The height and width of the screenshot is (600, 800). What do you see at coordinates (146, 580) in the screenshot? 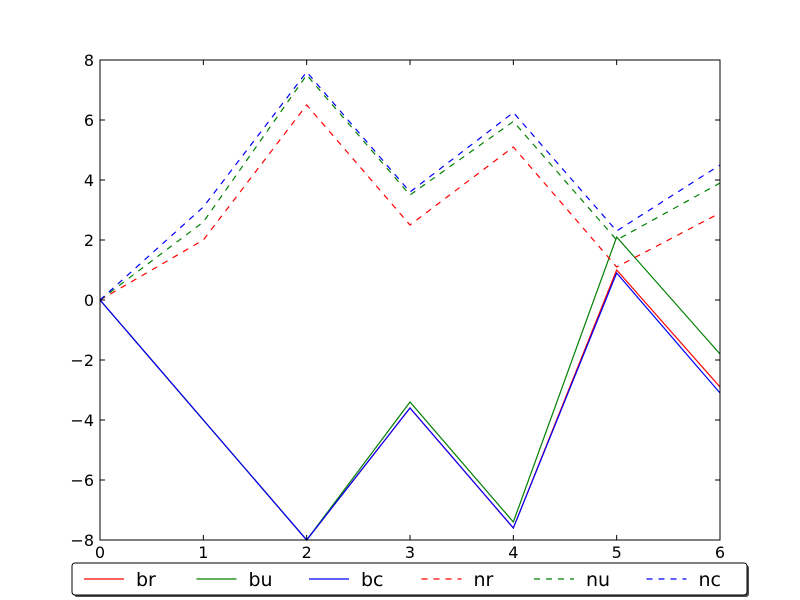
I see `legend-label-br: br` at bounding box center [146, 580].